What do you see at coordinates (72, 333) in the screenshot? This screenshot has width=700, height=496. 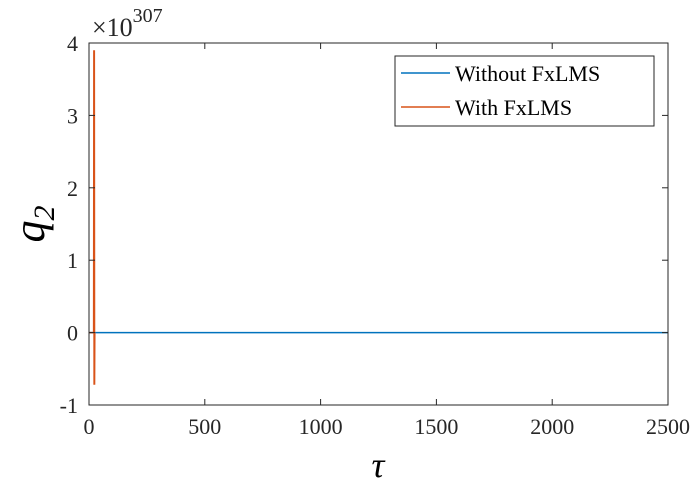 I see `y-tick-label: 0` at bounding box center [72, 333].